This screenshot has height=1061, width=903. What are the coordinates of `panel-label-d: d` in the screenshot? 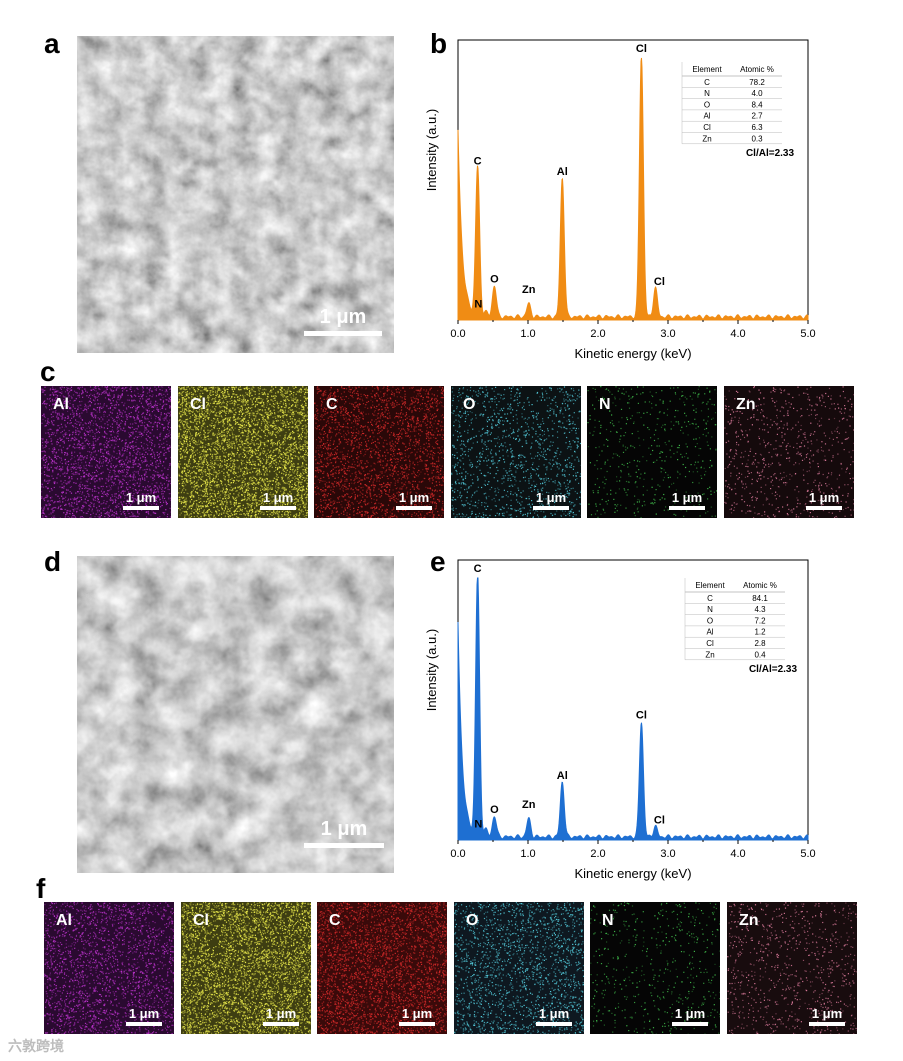 It's located at (52, 562).